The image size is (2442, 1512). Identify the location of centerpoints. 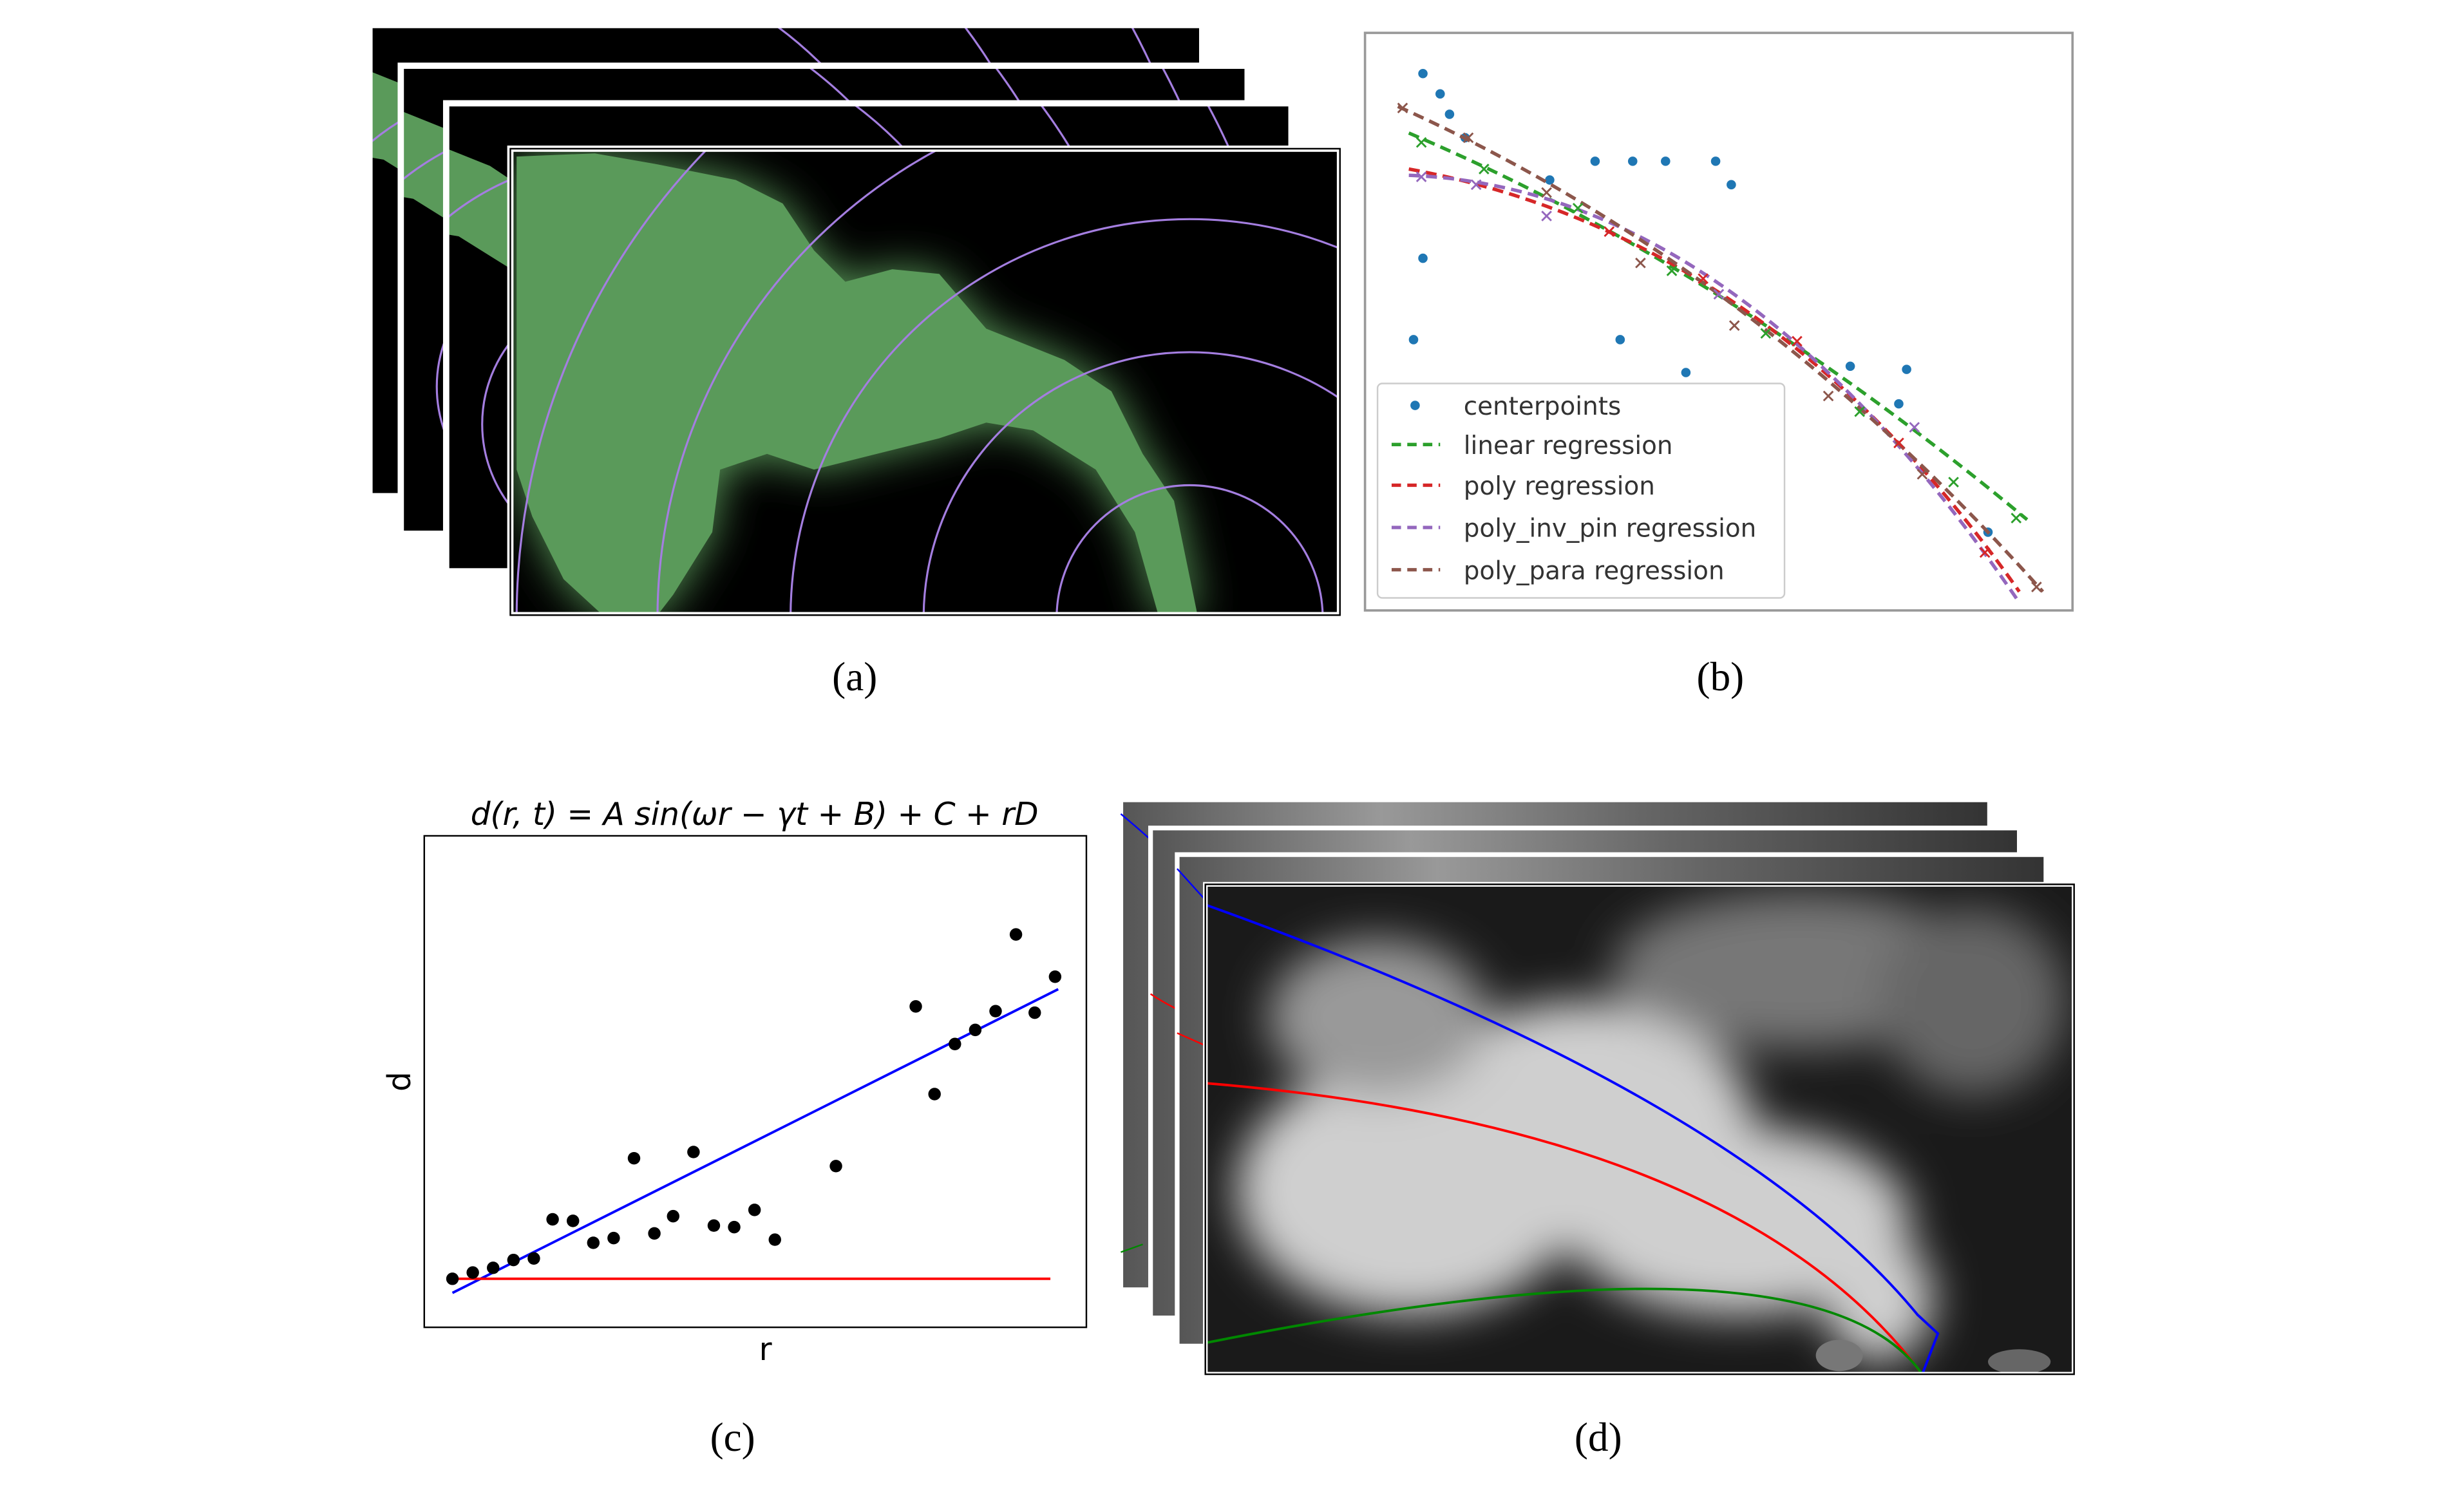
(1700, 302).